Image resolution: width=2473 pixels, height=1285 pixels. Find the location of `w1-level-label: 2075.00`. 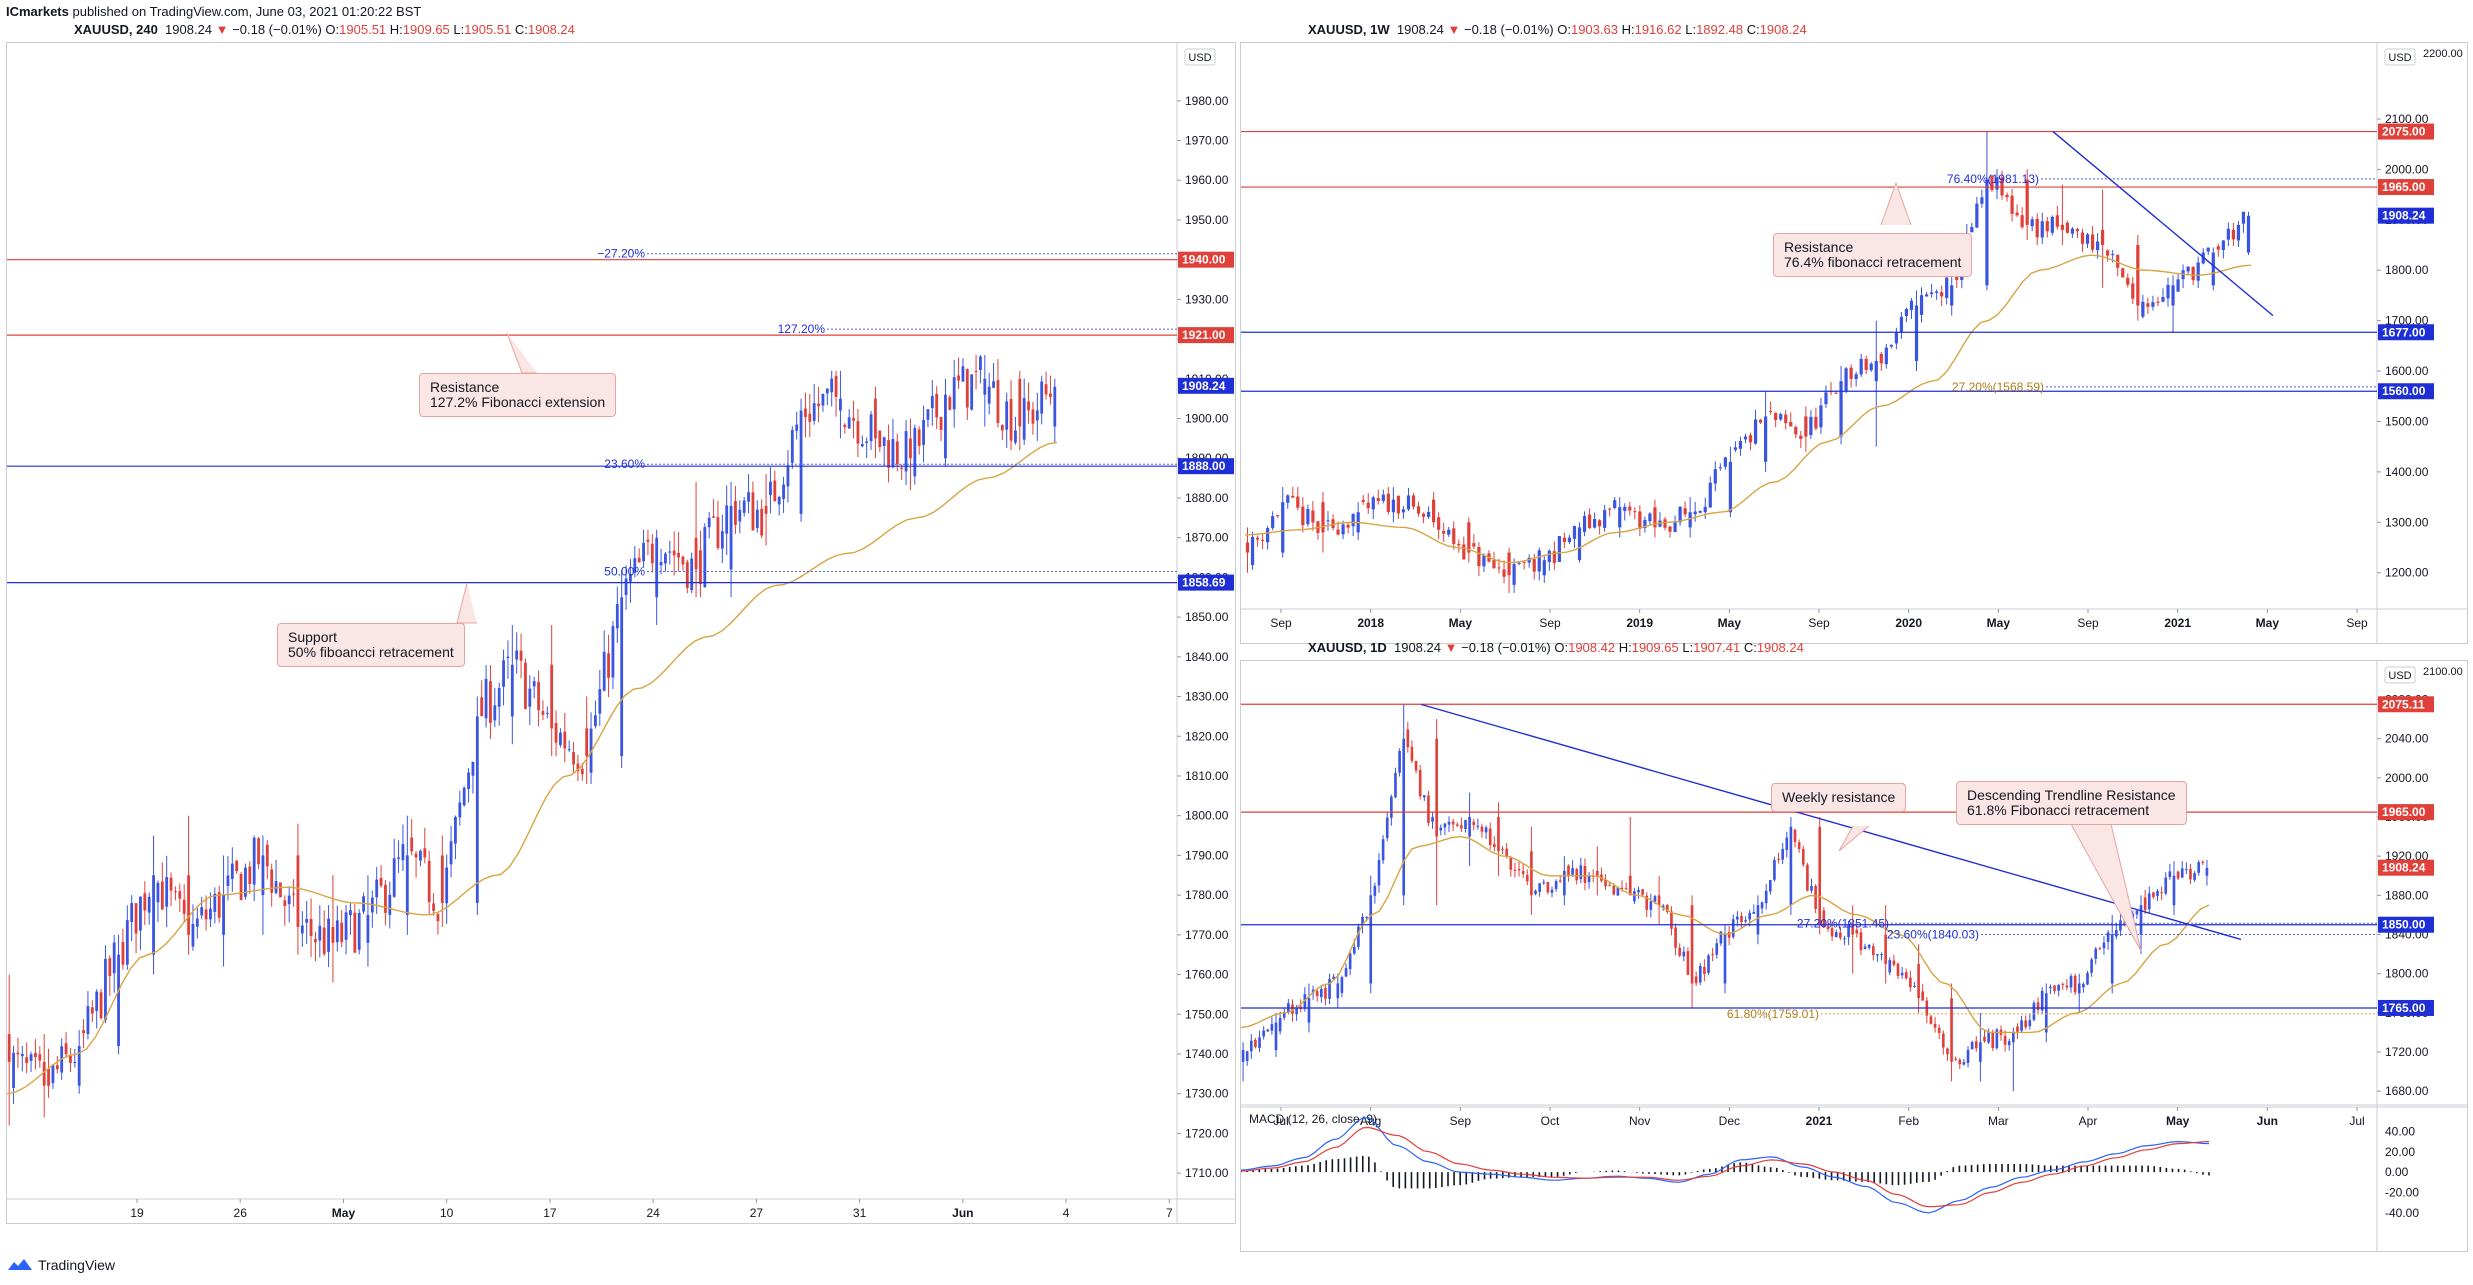

w1-level-label: 2075.00 is located at coordinates (2404, 132).